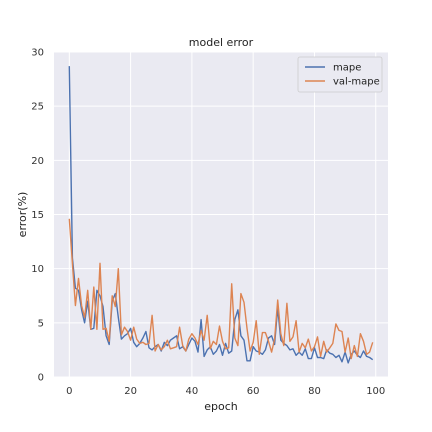 The height and width of the screenshot is (432, 432). I want to click on y-tick-label: 20, so click(37, 161).